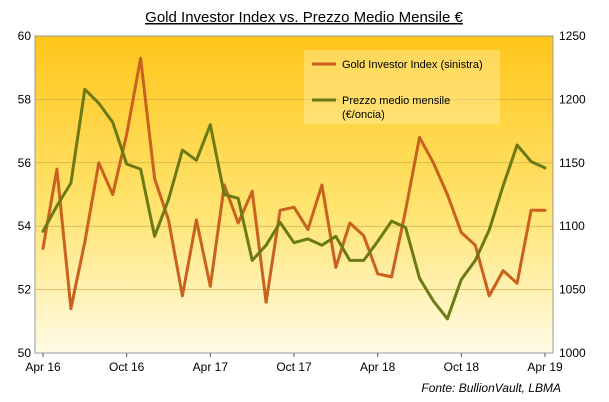  Describe the element at coordinates (25, 353) in the screenshot. I see `left-tick-label: 50` at that location.